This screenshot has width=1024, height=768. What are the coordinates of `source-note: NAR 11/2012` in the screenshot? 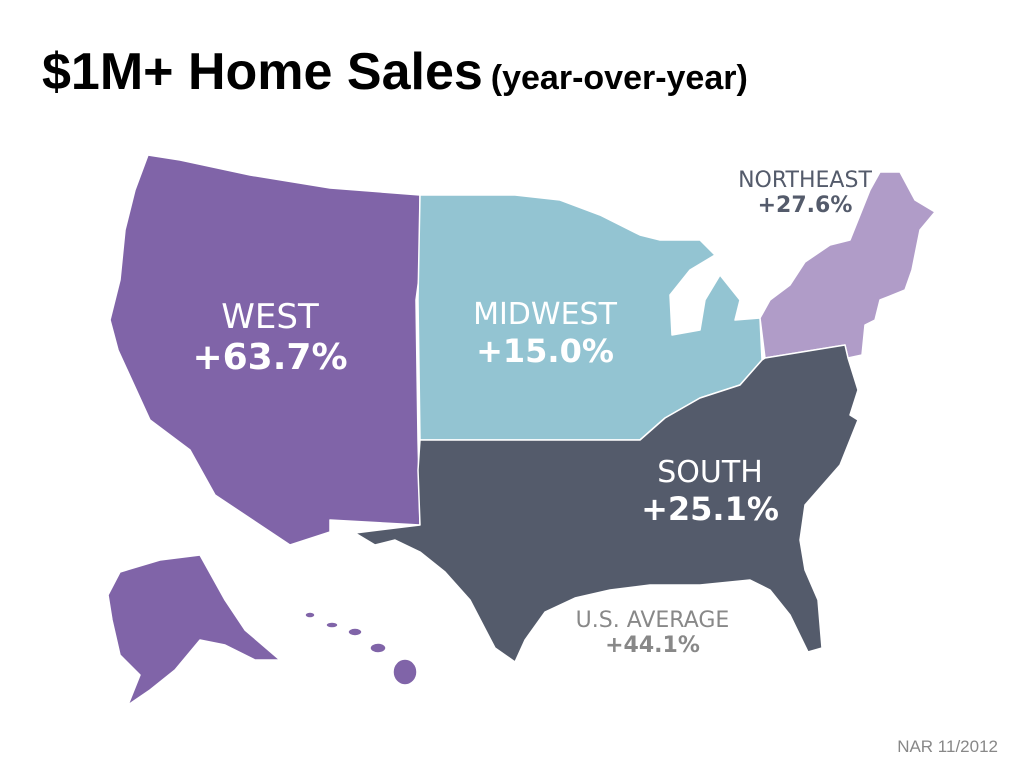 It's located at (947, 746).